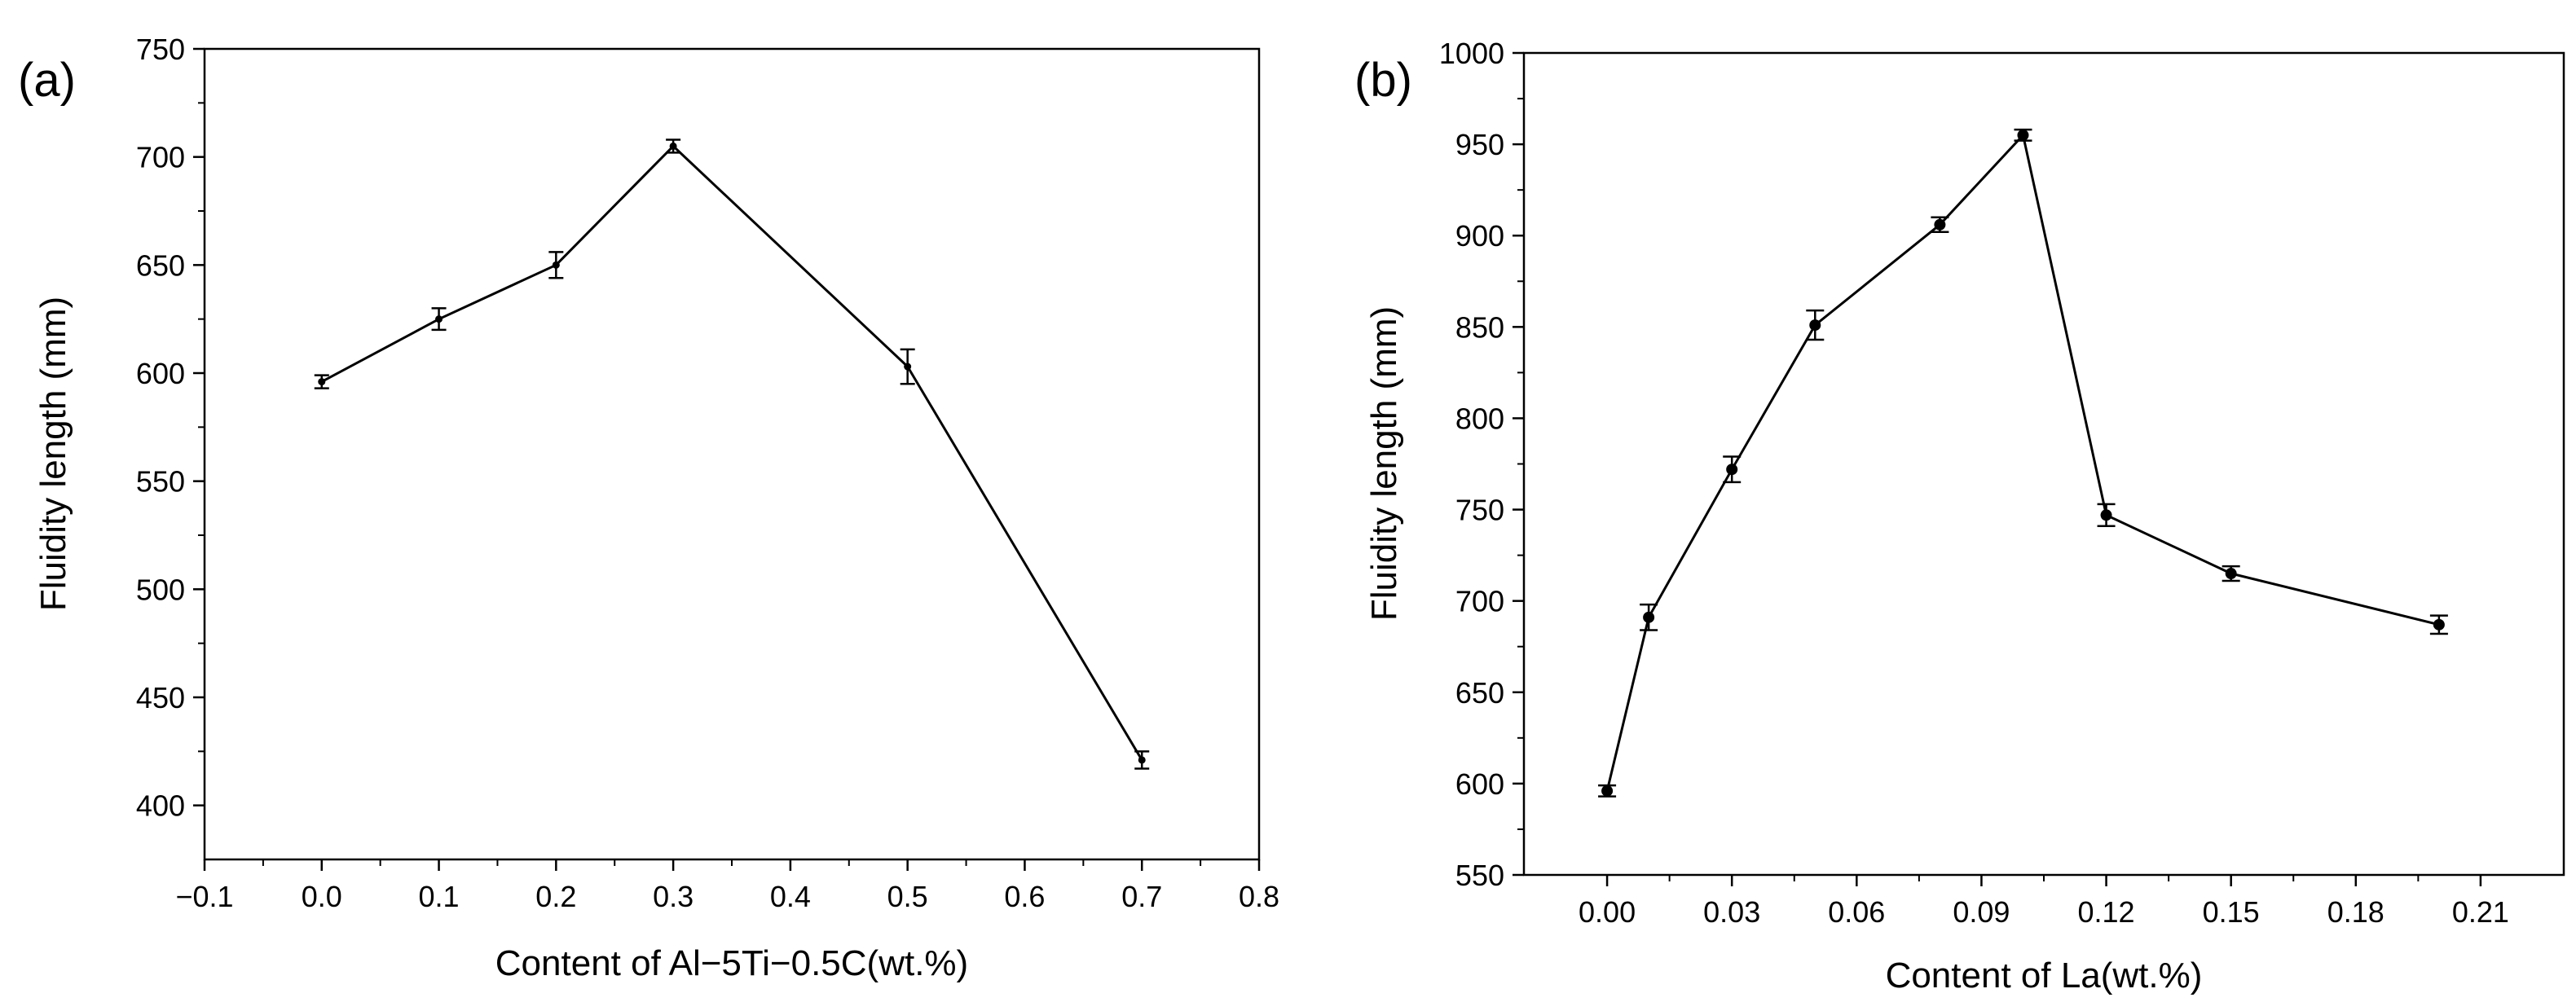 This screenshot has width=2576, height=1002. What do you see at coordinates (907, 896) in the screenshot?
I see `panel-a-x-tick-label: 0.5` at bounding box center [907, 896].